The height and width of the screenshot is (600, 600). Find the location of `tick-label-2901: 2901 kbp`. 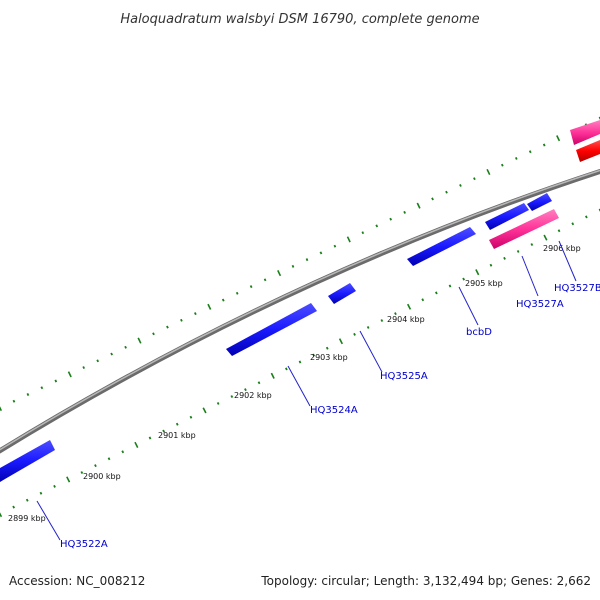

tick-label-2901: 2901 kbp is located at coordinates (177, 435).